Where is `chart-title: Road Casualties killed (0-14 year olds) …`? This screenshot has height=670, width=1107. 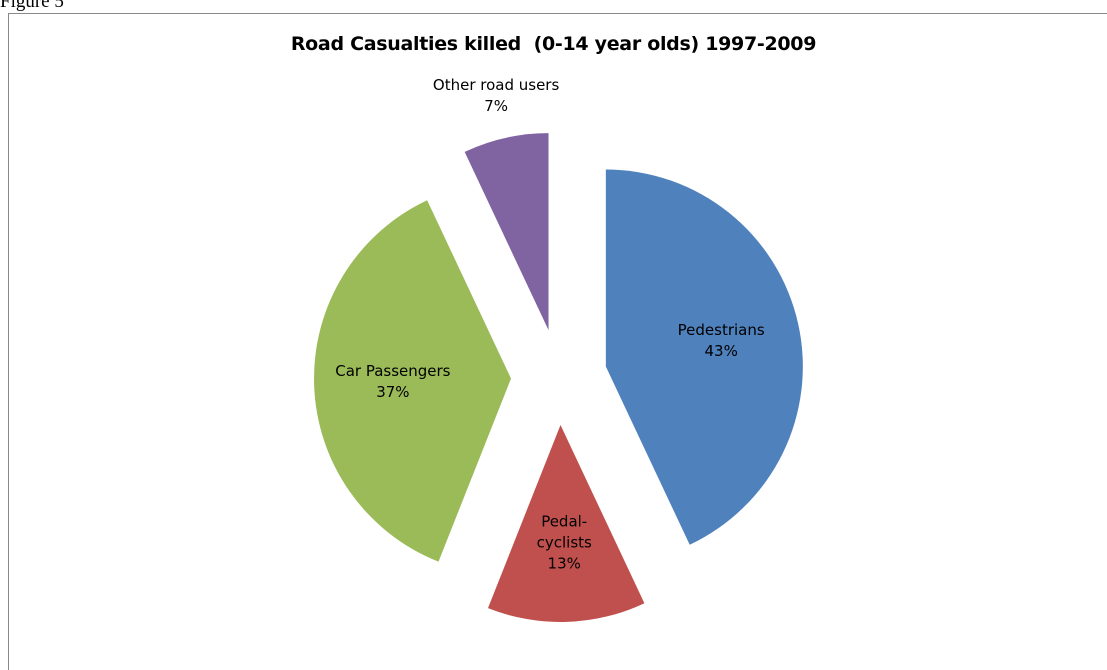
chart-title: Road Casualties killed (0-14 year olds) … is located at coordinates (553, 44).